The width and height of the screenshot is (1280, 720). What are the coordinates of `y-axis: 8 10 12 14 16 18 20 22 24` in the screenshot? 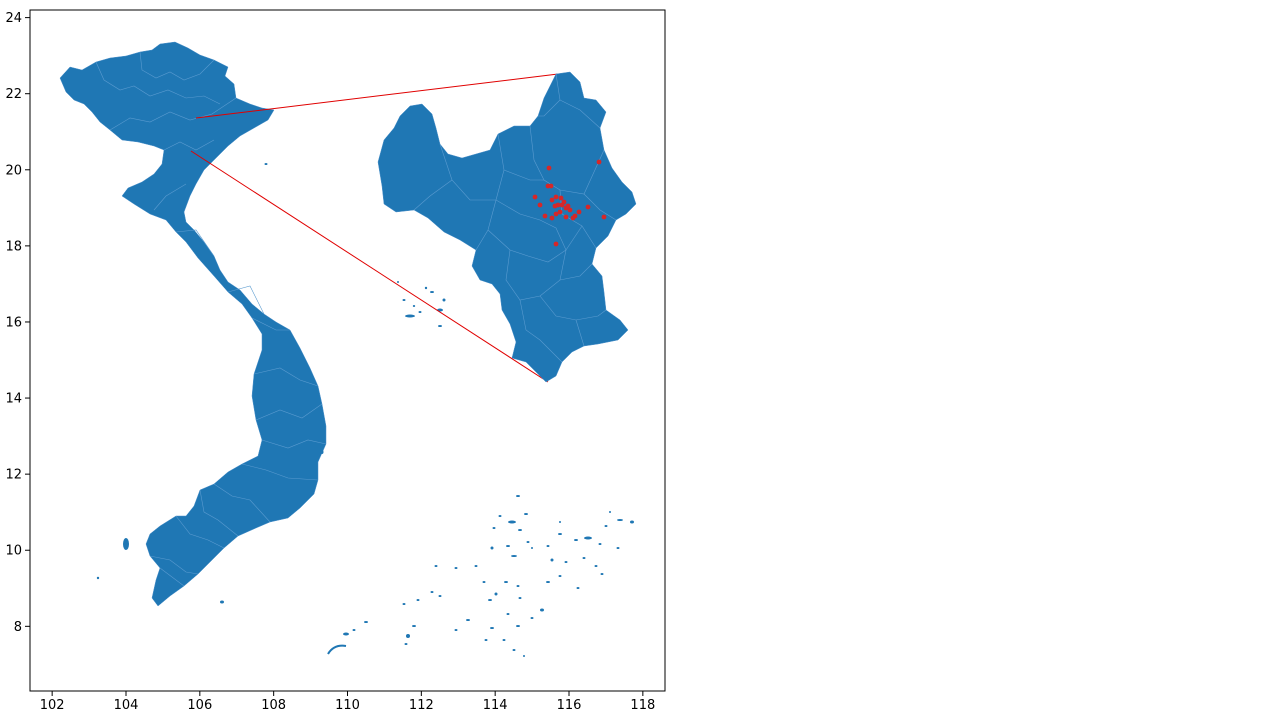 It's located at (17, 323).